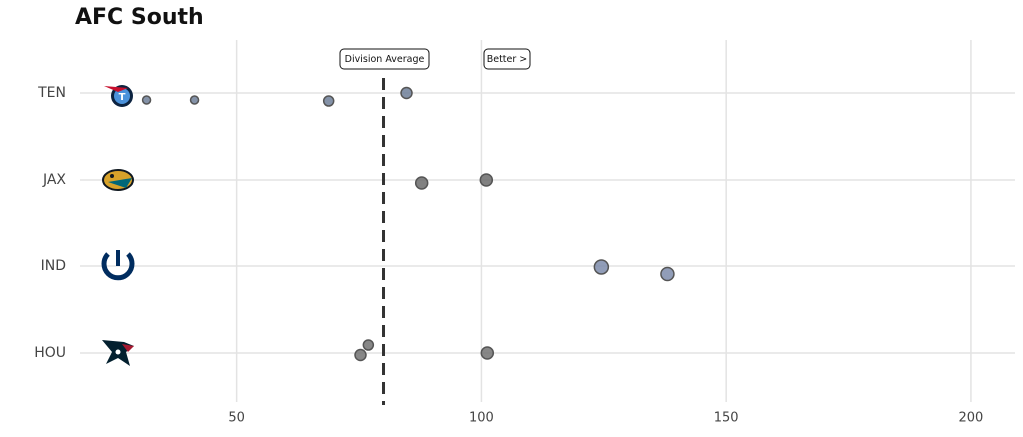 The image size is (1023, 437). What do you see at coordinates (118, 265) in the screenshot?
I see `ind-logo` at bounding box center [118, 265].